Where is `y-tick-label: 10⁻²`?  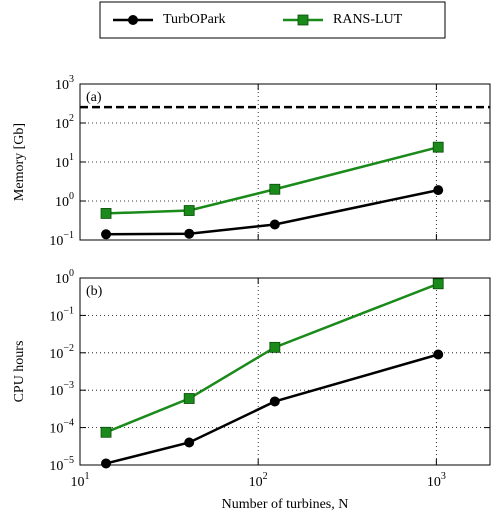 y-tick-label: 10⁻² is located at coordinates (61, 352).